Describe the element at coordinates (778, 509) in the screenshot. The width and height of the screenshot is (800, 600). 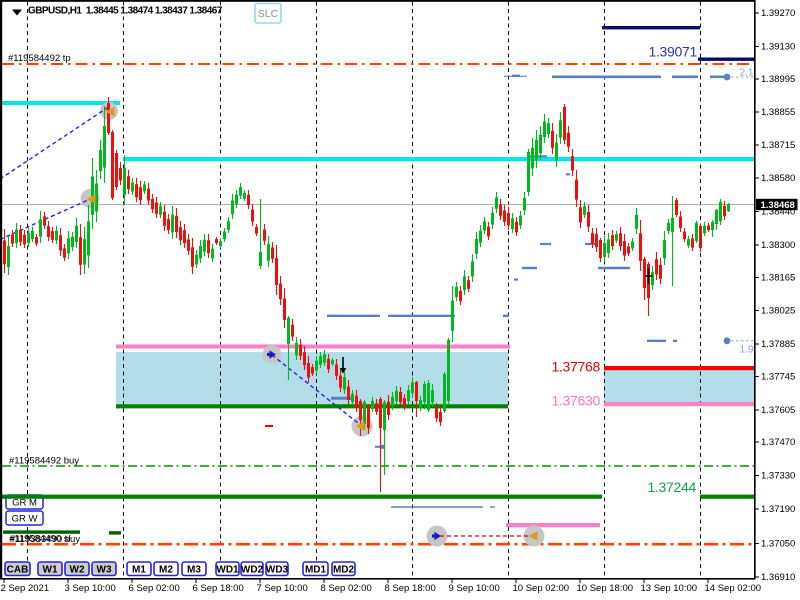
I see `svg-text: 1.37190` at that location.